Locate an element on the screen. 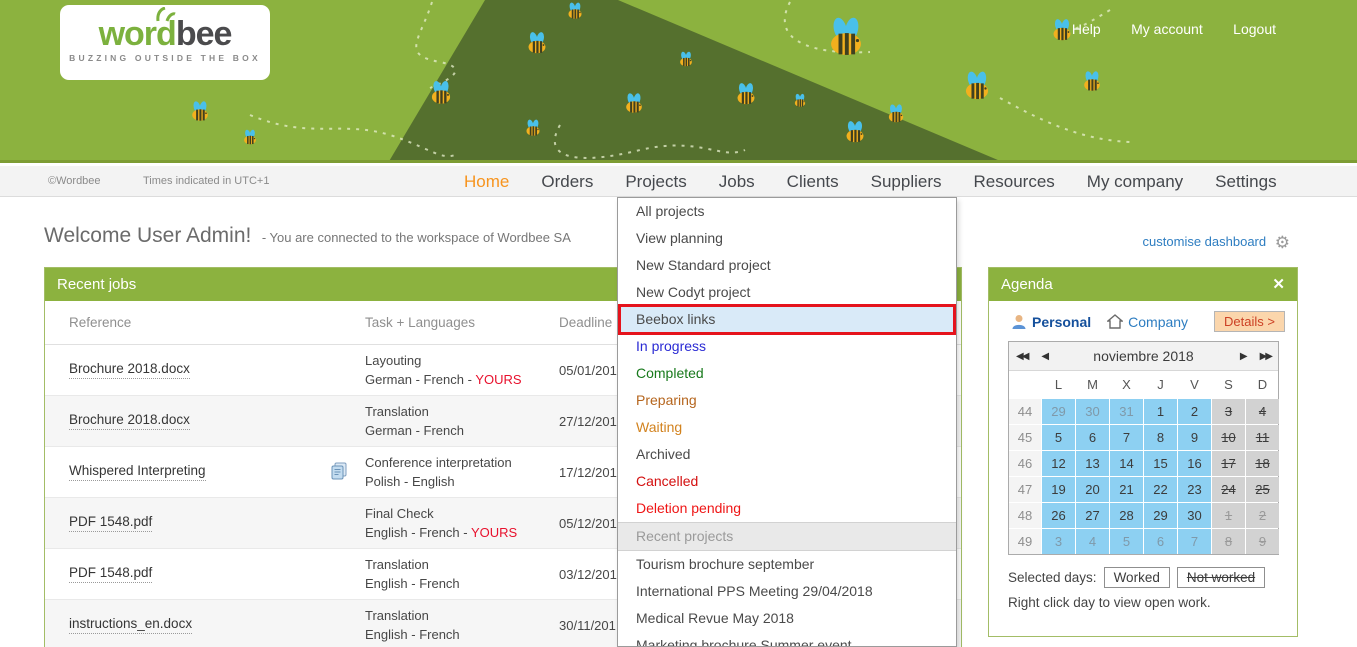  week-number: 46 is located at coordinates (1025, 463).